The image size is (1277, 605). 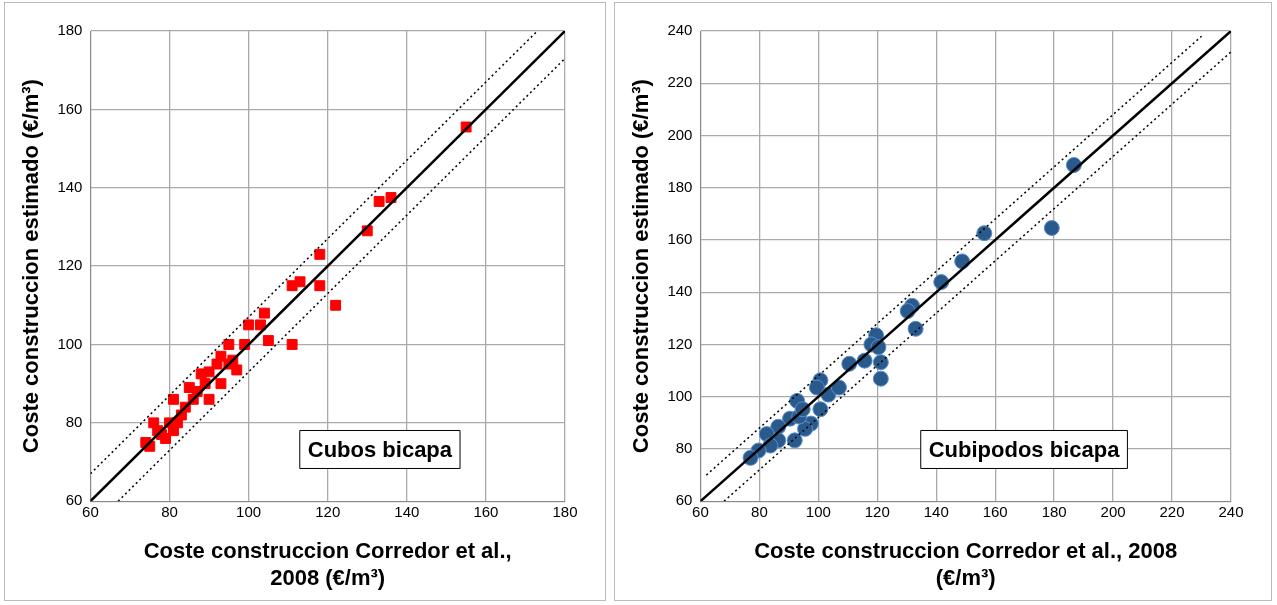 What do you see at coordinates (680, 134) in the screenshot?
I see `y-tick-label: 200` at bounding box center [680, 134].